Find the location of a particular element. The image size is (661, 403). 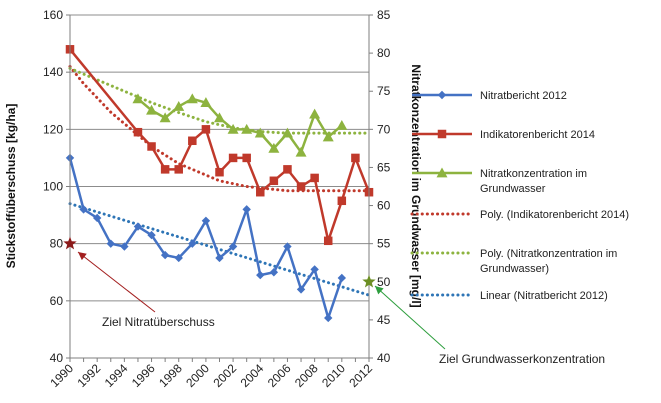

legend-label-line: Poly. (Nitratkonzentration im is located at coordinates (548, 254).